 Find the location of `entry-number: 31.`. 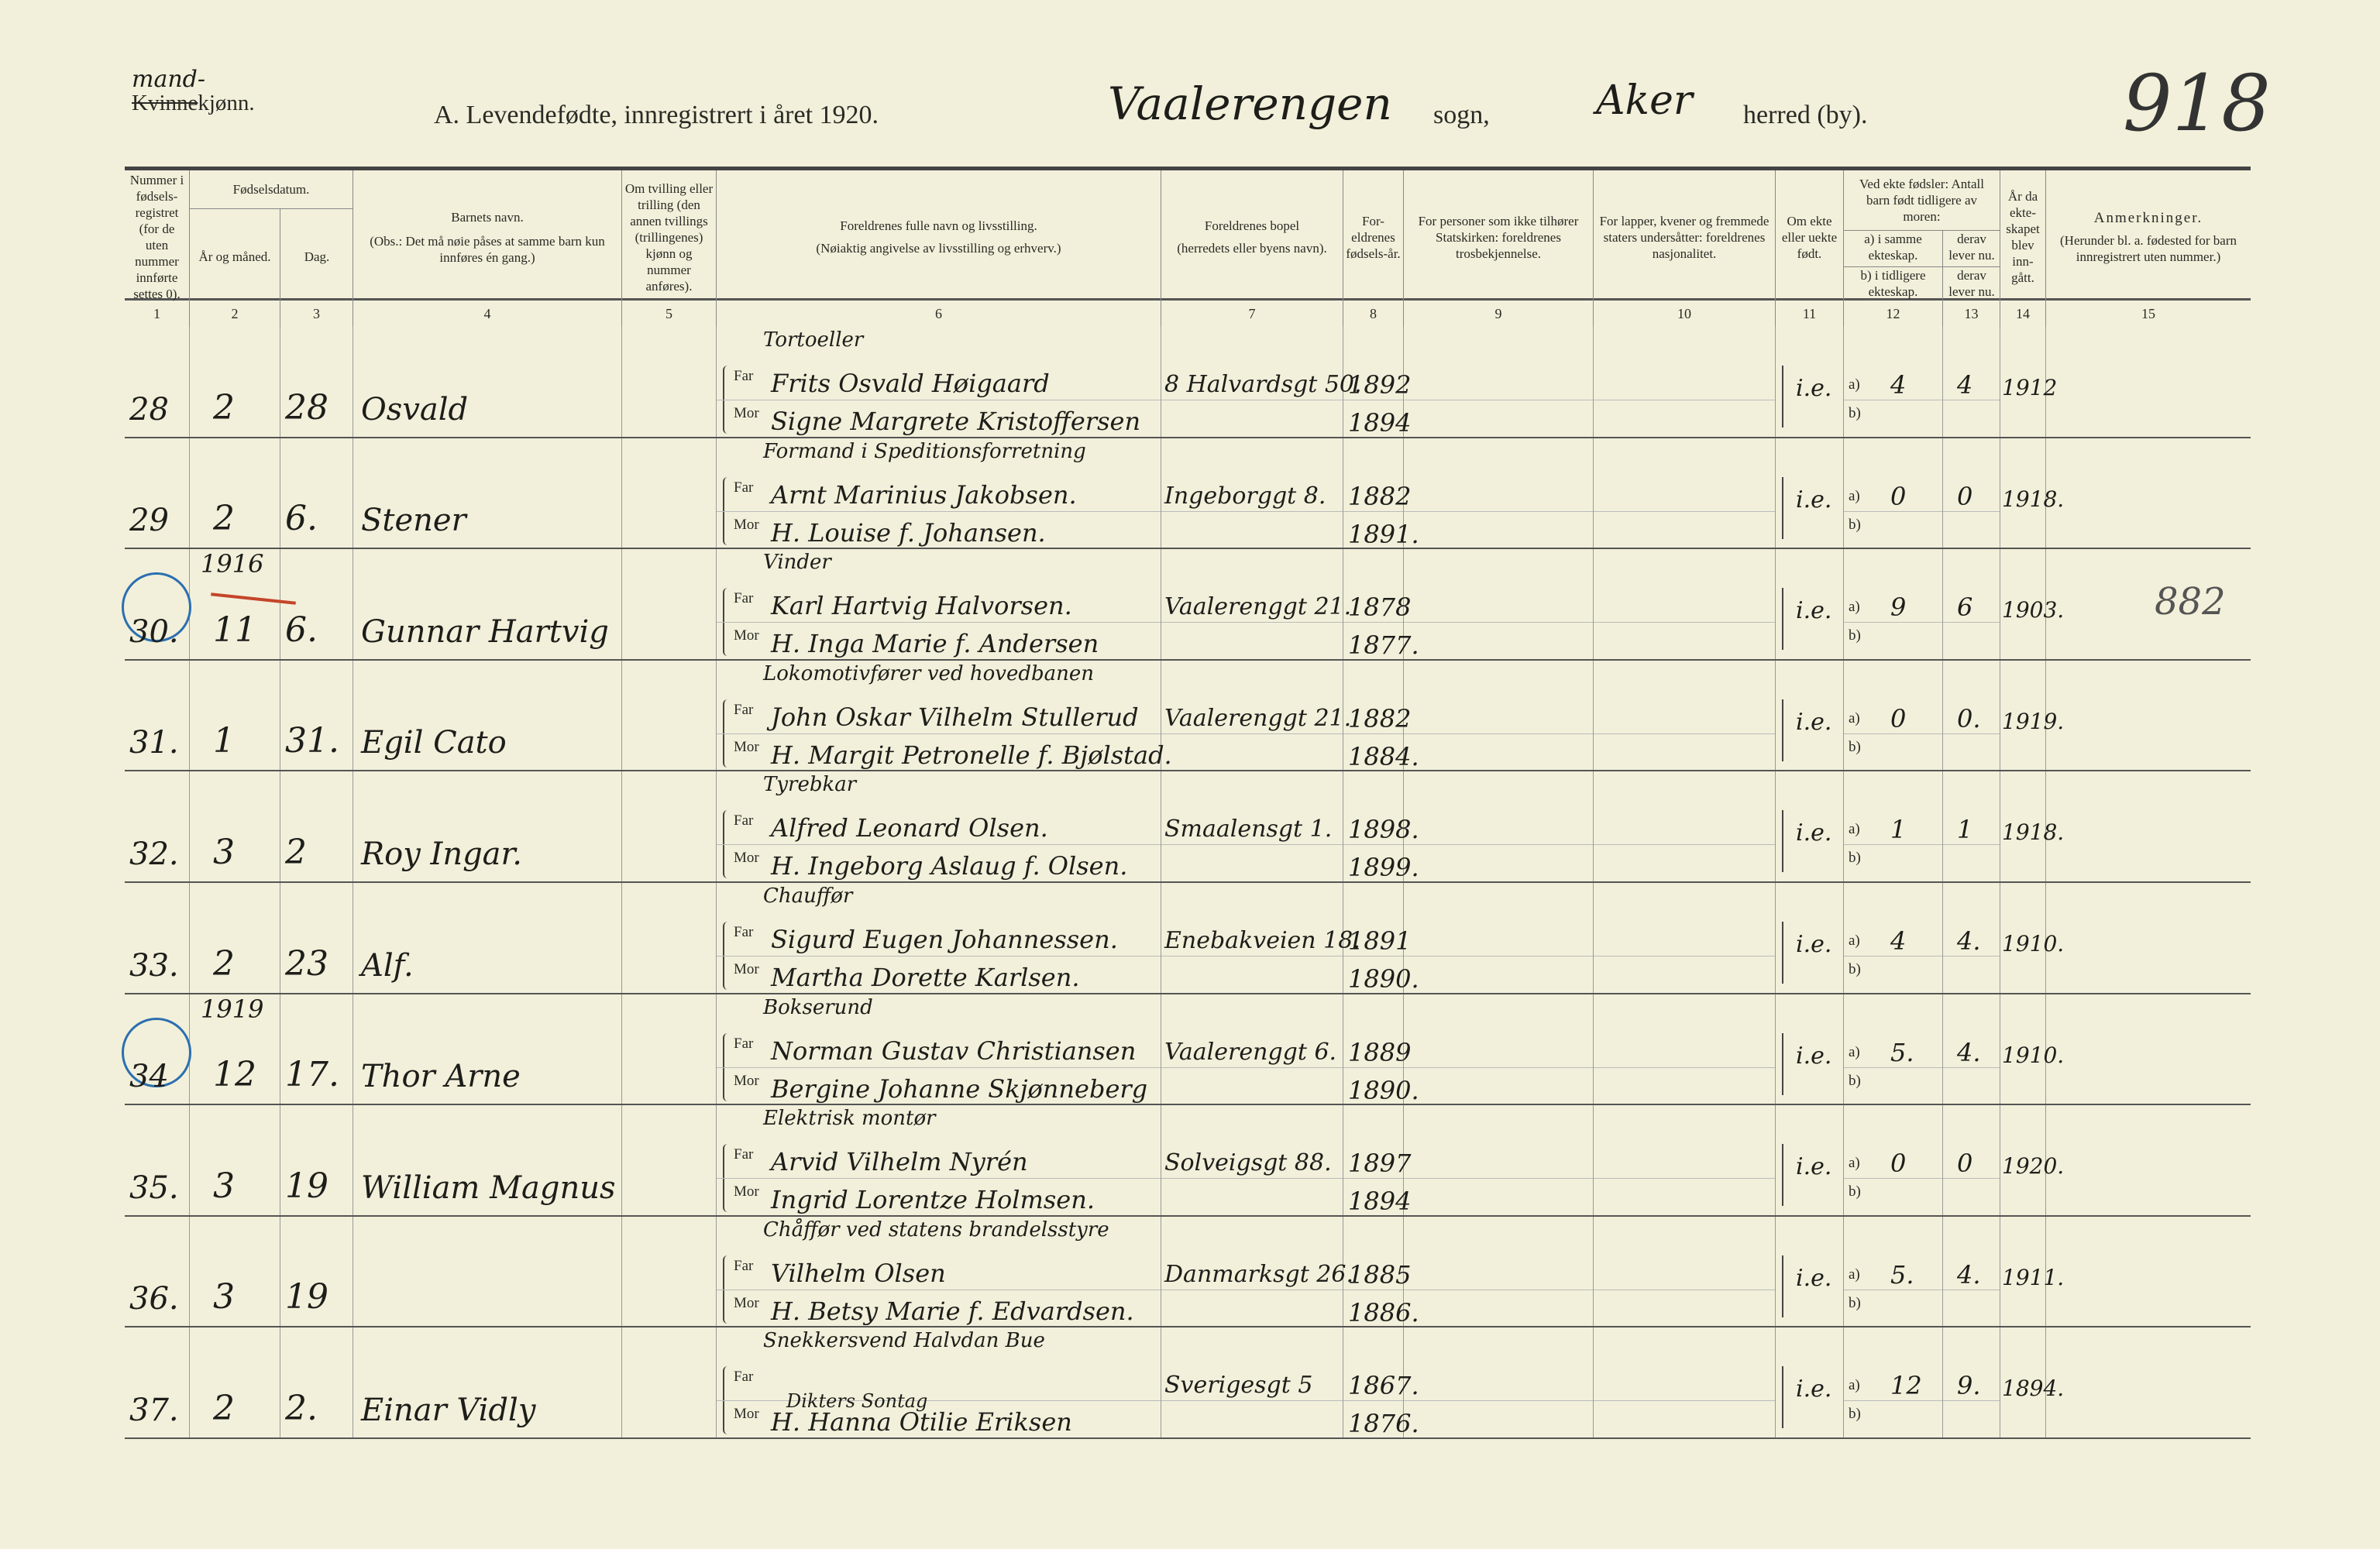

entry-number: 31. is located at coordinates (154, 743).